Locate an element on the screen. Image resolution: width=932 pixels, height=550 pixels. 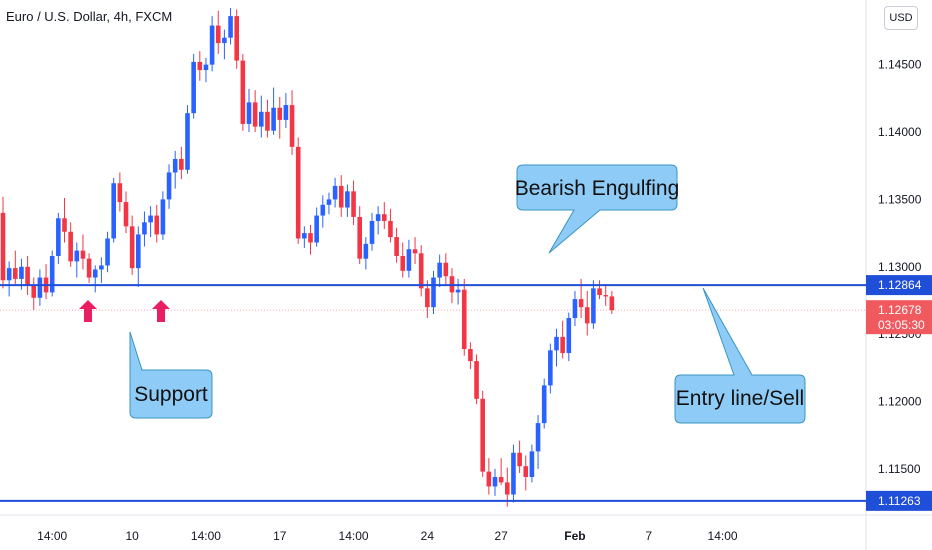
callout-entry-line: Entry line/Sell is located at coordinates (740, 355).